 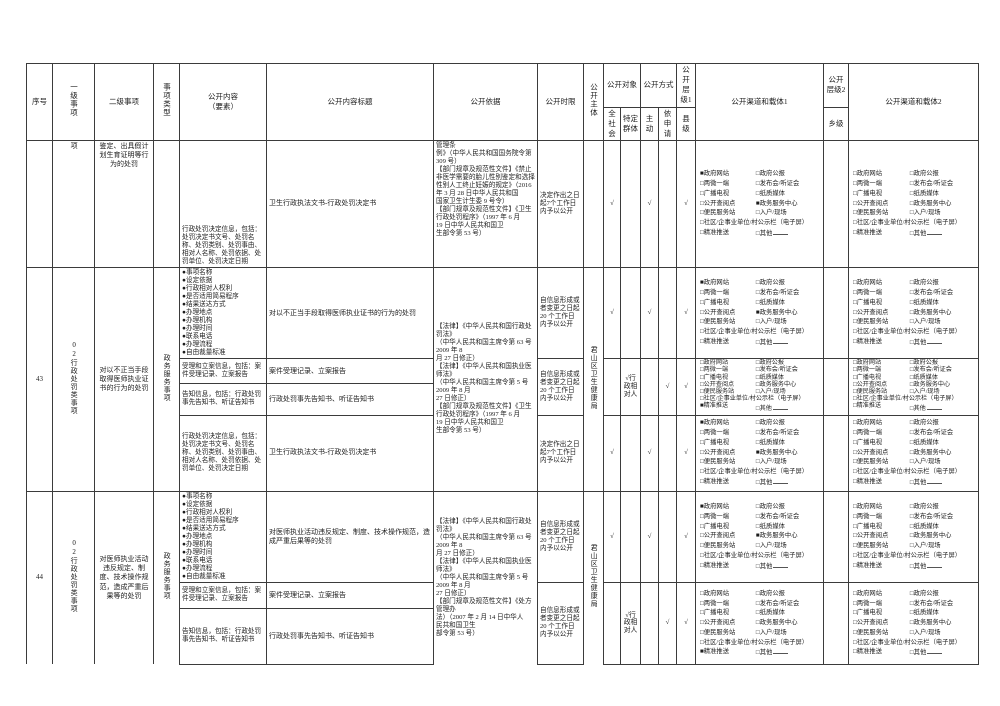 I want to click on col-header-time-limit: 公开时限, so click(x=560, y=102).